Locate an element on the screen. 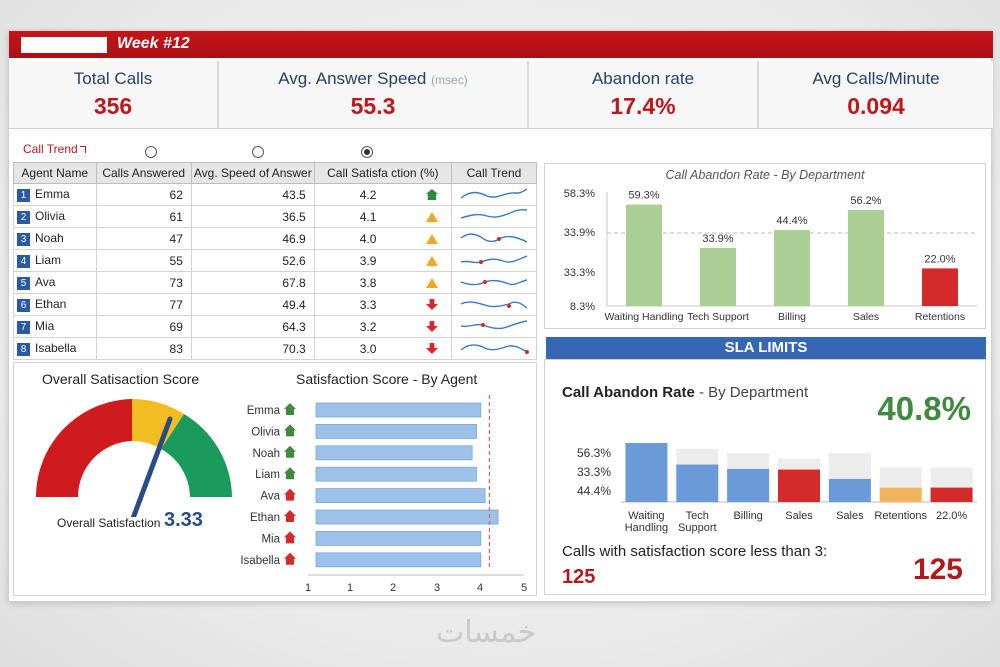 This screenshot has width=1000, height=667. kpi-value: 17.4% is located at coordinates (643, 106).